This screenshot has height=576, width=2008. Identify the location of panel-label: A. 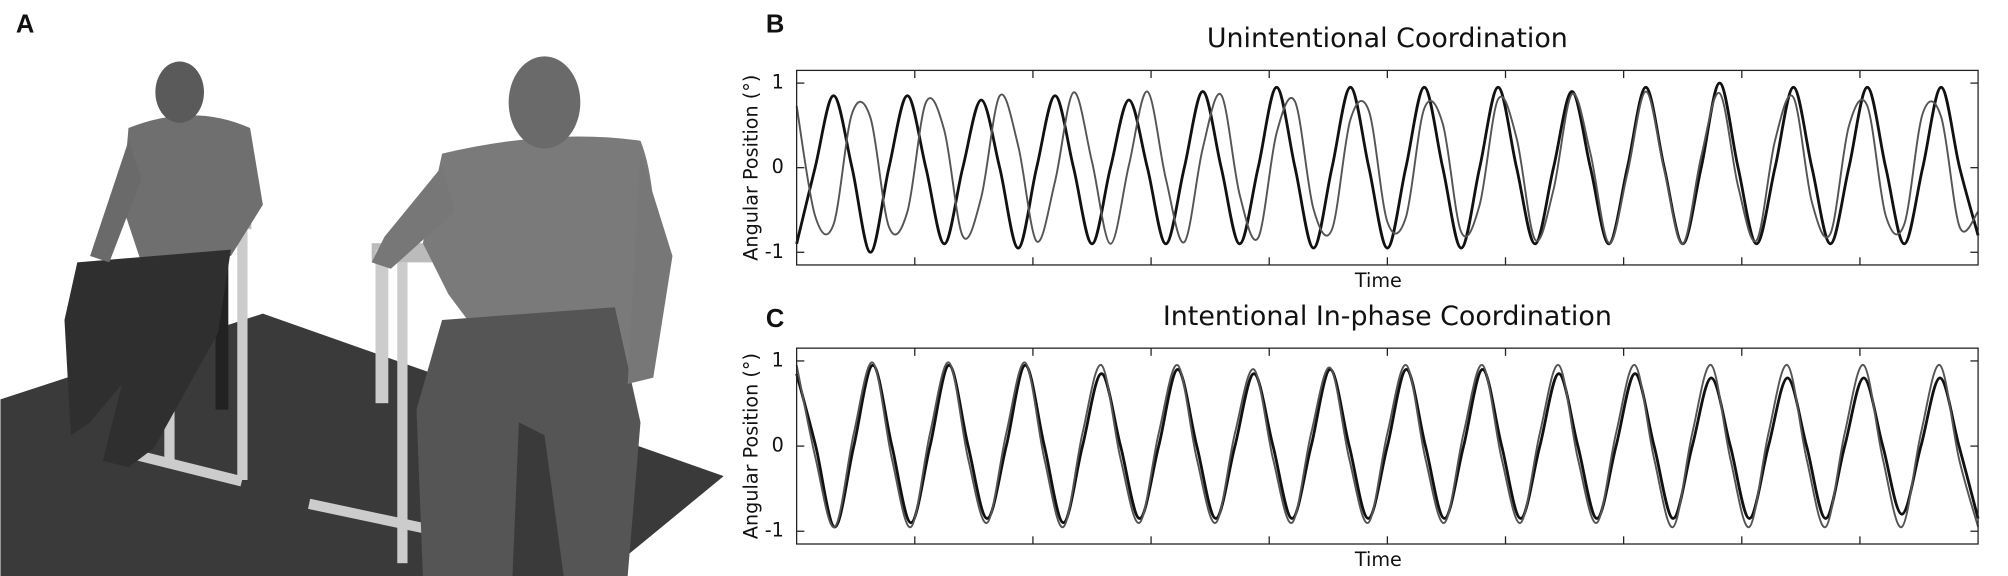
(25, 24).